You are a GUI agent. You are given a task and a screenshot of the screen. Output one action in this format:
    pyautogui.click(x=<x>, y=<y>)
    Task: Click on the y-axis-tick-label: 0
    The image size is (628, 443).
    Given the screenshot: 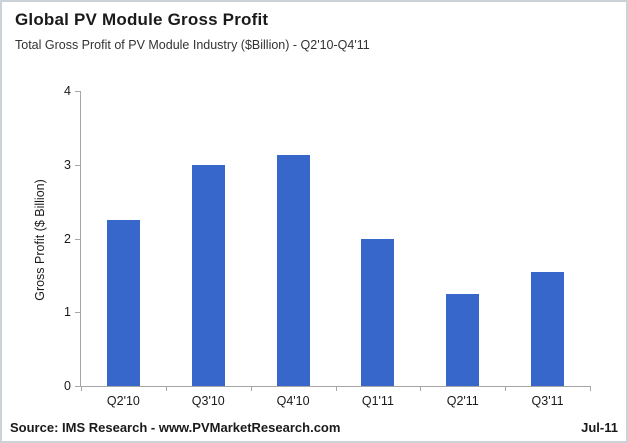 What is the action you would take?
    pyautogui.click(x=67, y=386)
    